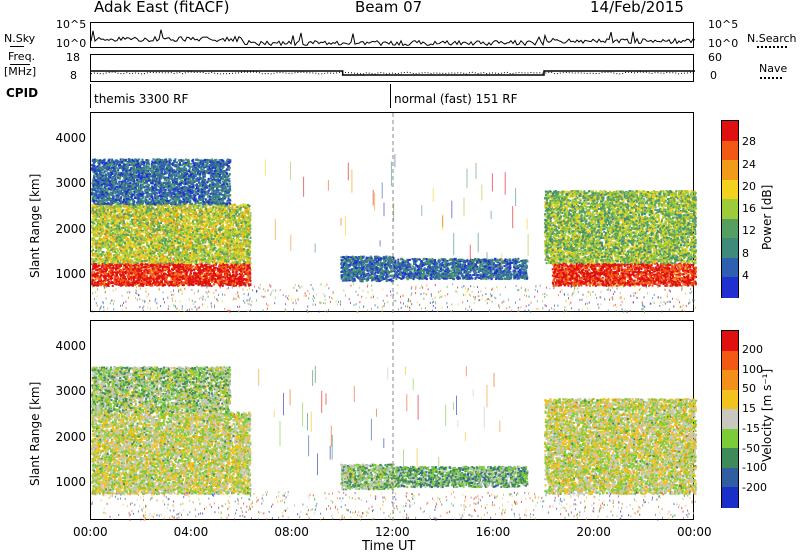 Image resolution: width=800 pixels, height=554 pixels. Describe the element at coordinates (35, 226) in the screenshot. I see `ylabel-power: Slant Range [km]` at that location.